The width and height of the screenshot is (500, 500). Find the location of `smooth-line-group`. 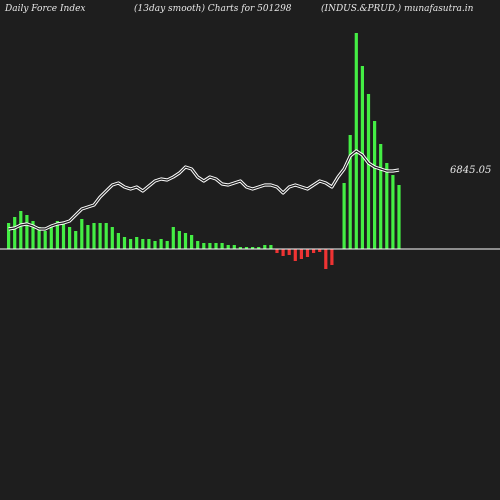

smooth-line-group is located at coordinates (204, 190).